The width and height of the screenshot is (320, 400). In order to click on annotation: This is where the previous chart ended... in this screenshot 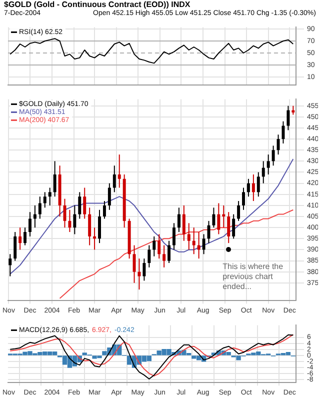, I will do `click(253, 277)`.